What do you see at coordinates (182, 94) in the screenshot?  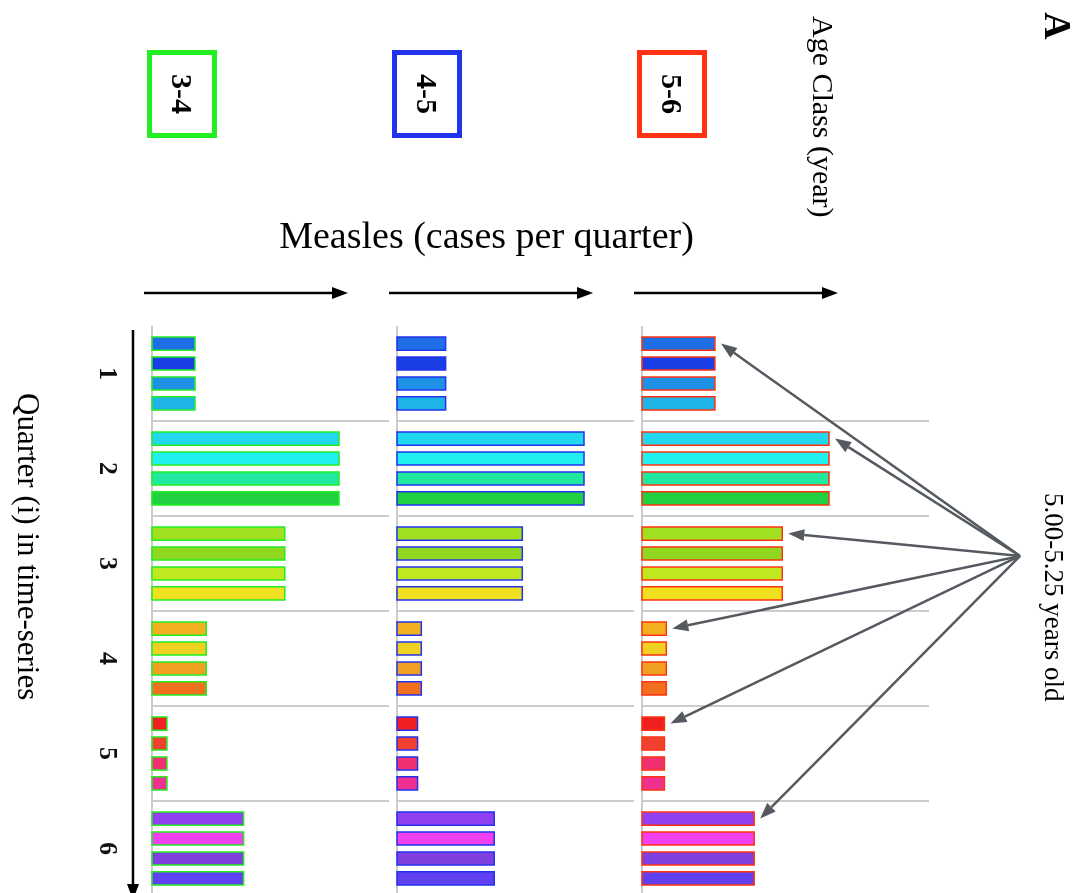 I see `chart-title: 3-4` at bounding box center [182, 94].